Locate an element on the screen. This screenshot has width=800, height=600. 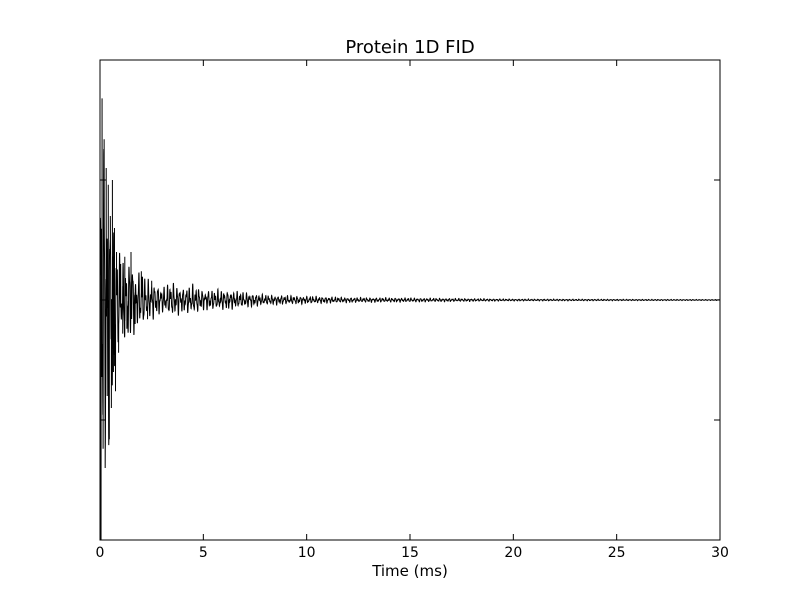
x-tick-label: 30 is located at coordinates (720, 553).